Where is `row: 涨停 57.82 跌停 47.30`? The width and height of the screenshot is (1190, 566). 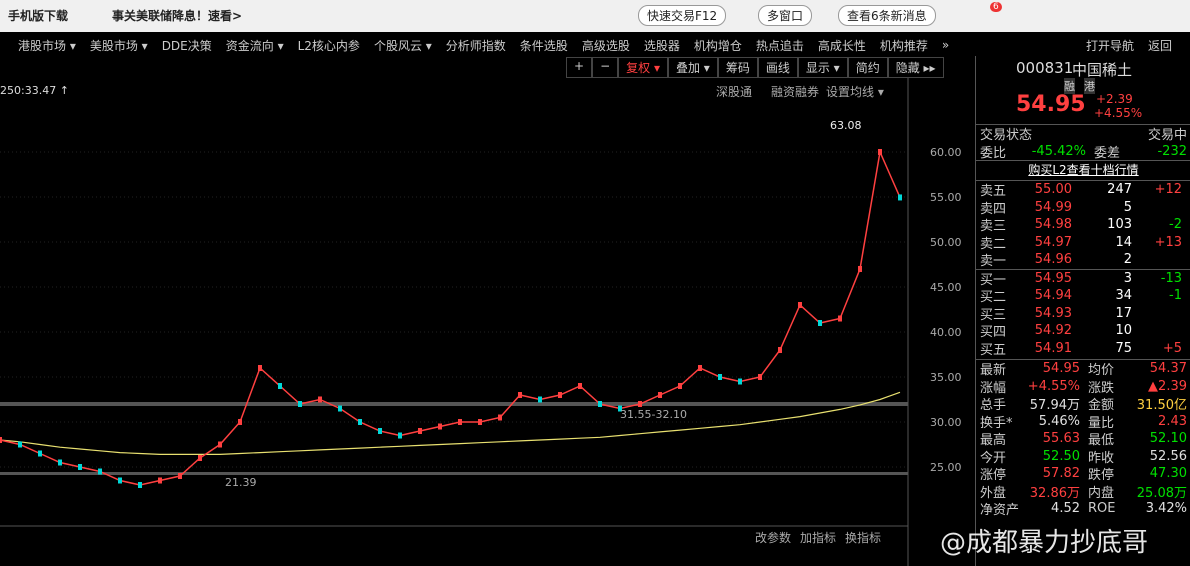
row: 涨停 57.82 跌停 47.30 is located at coordinates (1083, 474).